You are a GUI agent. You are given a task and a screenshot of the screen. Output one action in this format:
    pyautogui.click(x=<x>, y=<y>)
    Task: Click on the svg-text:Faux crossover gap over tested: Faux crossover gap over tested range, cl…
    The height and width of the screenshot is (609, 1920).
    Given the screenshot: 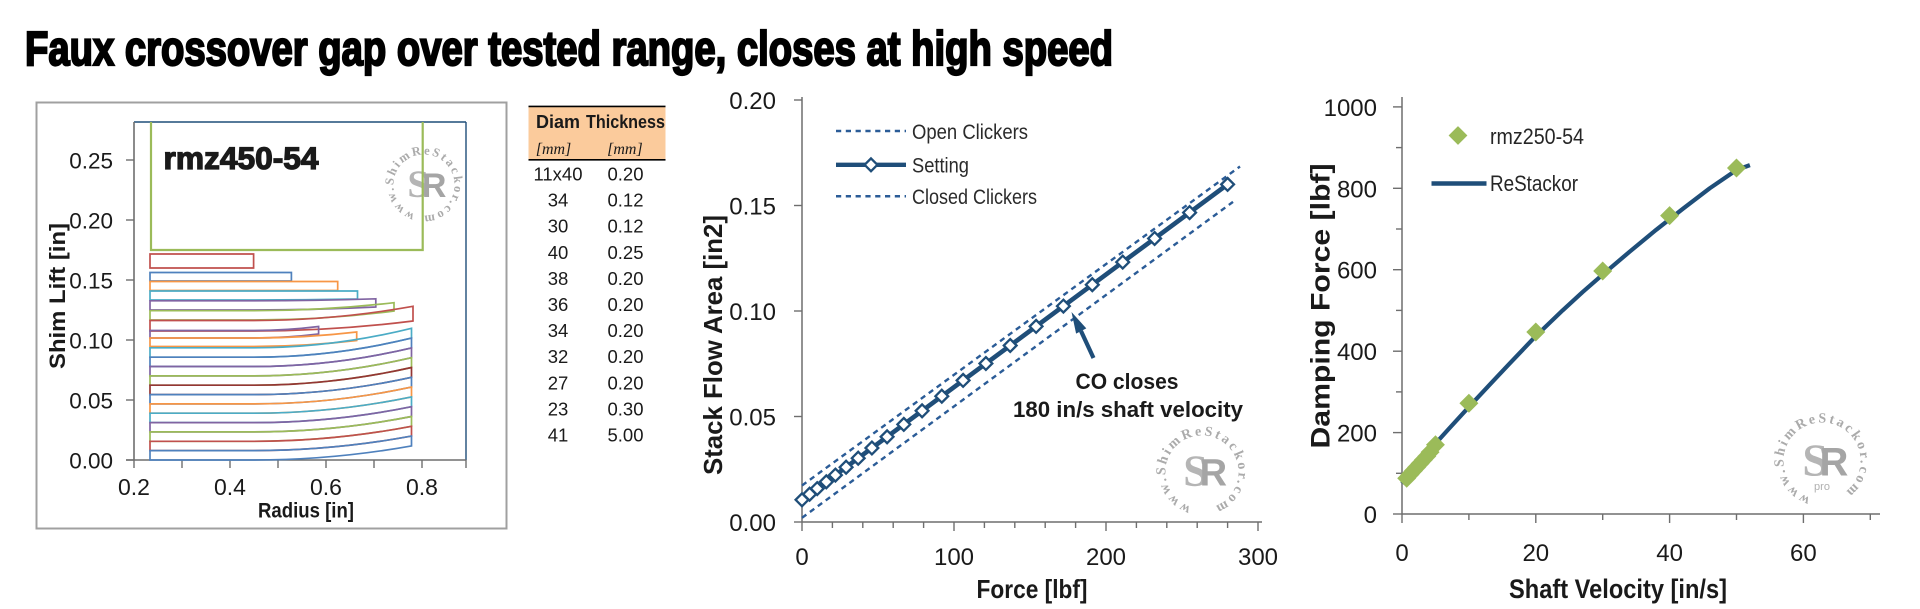 What is the action you would take?
    pyautogui.click(x=569, y=49)
    